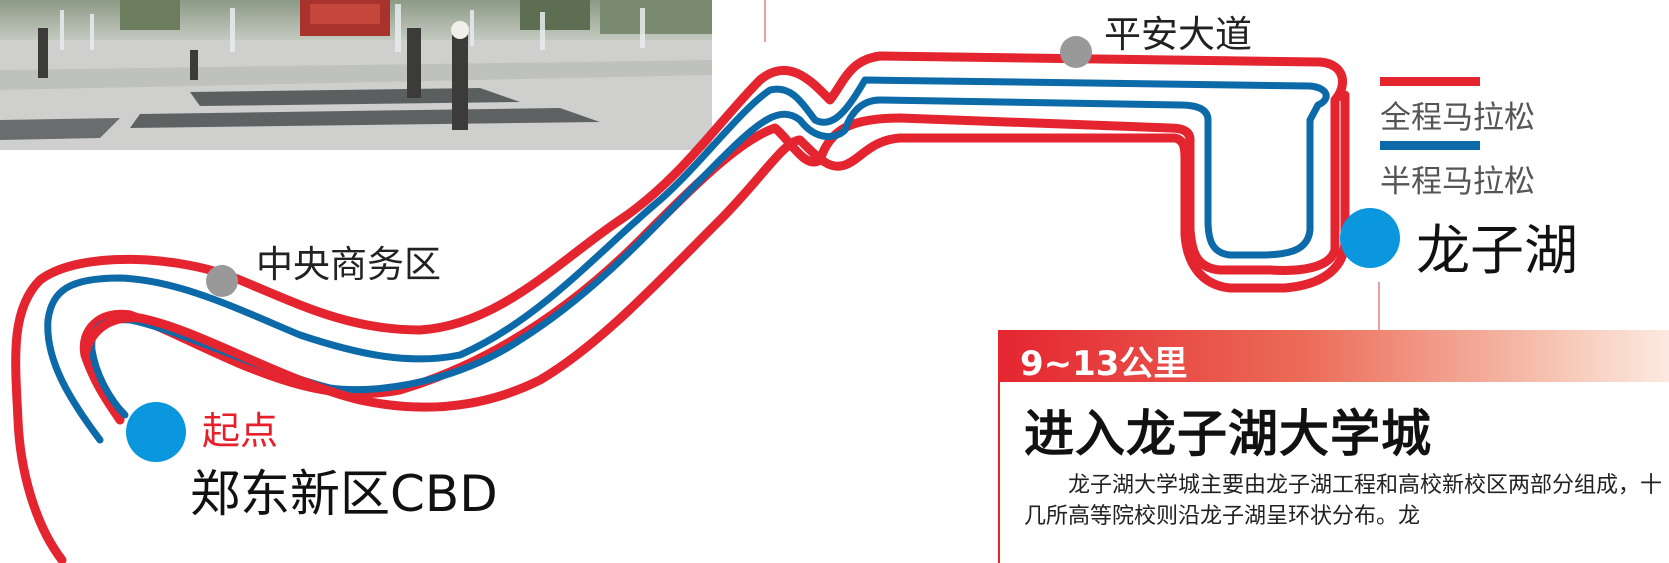 Image resolution: width=1669 pixels, height=563 pixels. What do you see at coordinates (344, 494) in the screenshot?
I see `start-location-name: 郑东新区CBD` at bounding box center [344, 494].